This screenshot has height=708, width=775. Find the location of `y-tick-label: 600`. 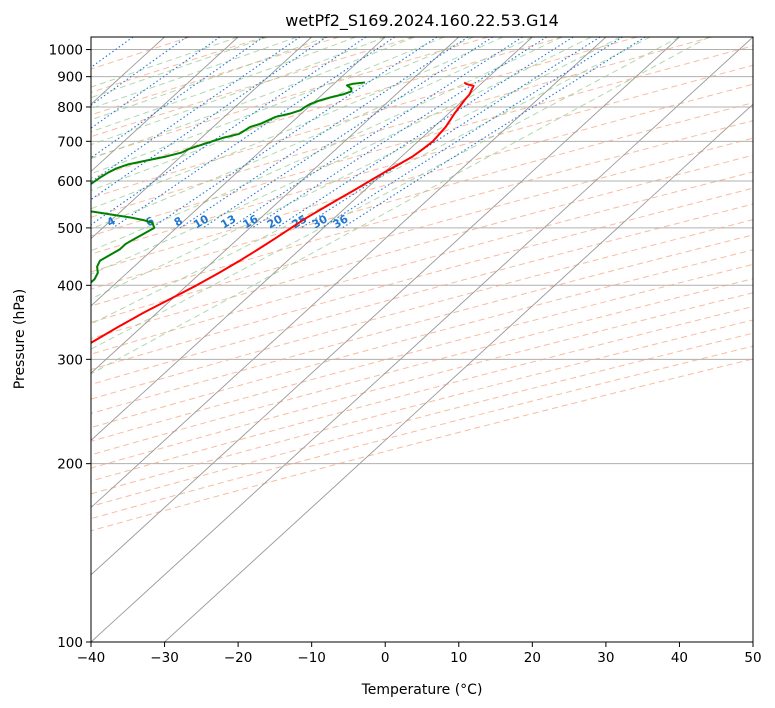

y-tick-label: 600 is located at coordinates (70, 182).